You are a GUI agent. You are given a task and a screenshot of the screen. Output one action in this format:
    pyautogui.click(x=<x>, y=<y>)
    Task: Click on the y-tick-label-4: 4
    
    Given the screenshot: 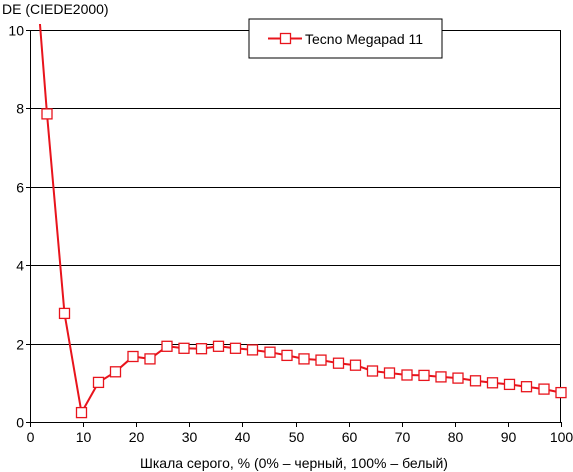 What is the action you would take?
    pyautogui.click(x=20, y=266)
    